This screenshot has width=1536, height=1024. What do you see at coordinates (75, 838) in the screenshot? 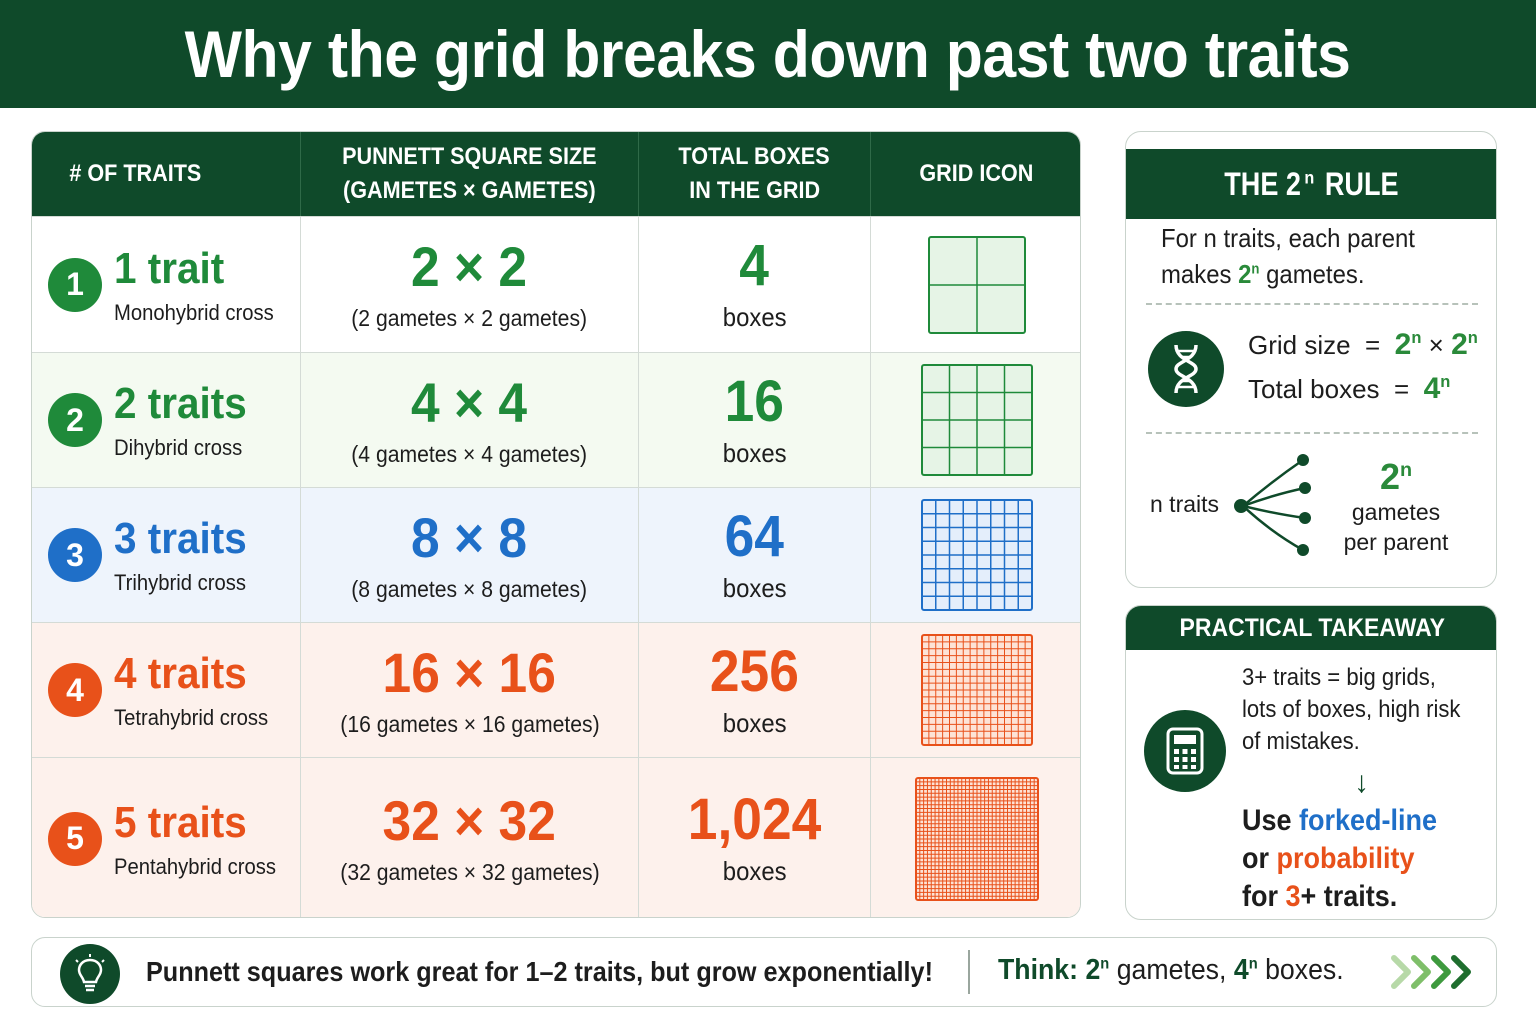
I see `row-number-badge: 5` at bounding box center [75, 838].